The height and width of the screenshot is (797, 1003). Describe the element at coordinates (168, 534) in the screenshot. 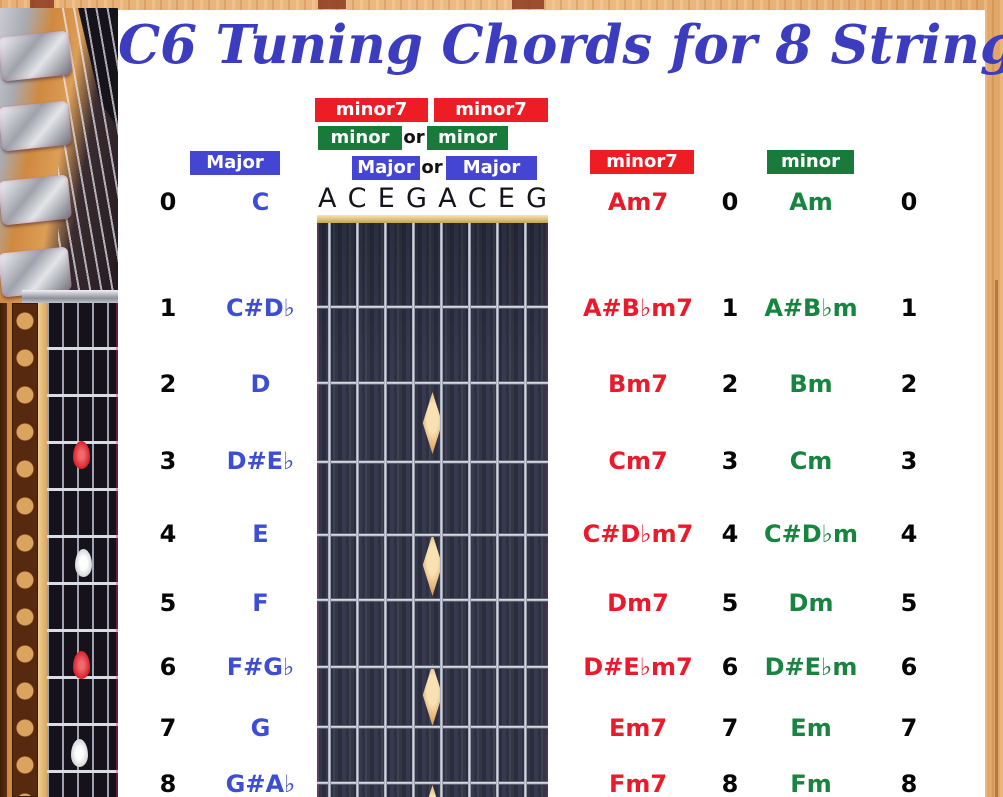

I see `fret-number-left: 4` at that location.